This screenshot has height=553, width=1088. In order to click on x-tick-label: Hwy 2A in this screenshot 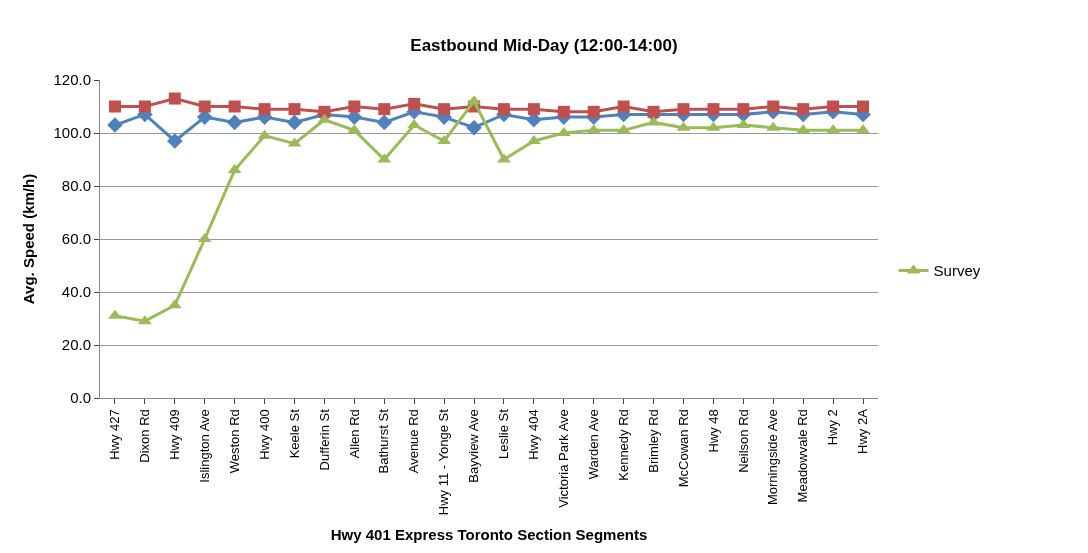, I will do `click(863, 431)`.